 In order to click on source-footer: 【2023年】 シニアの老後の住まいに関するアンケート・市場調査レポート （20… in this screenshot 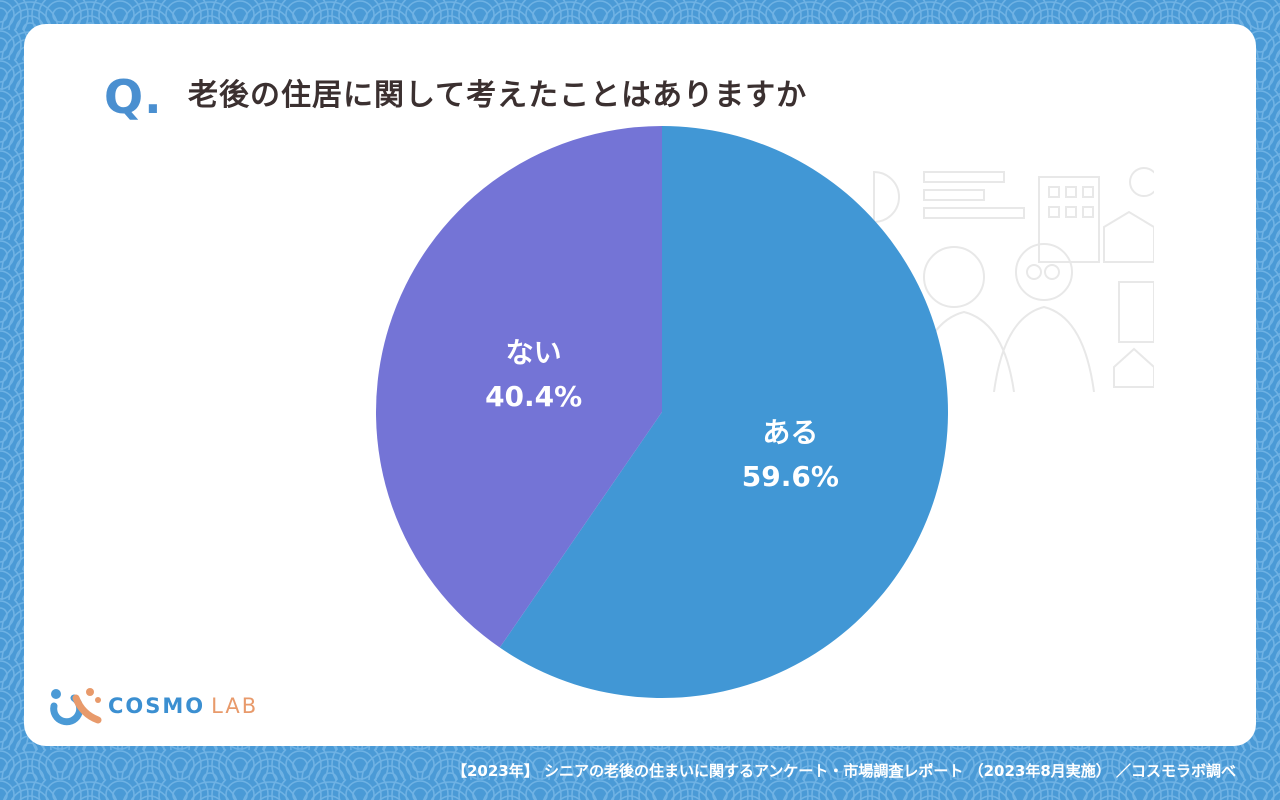, I will do `click(843, 771)`.